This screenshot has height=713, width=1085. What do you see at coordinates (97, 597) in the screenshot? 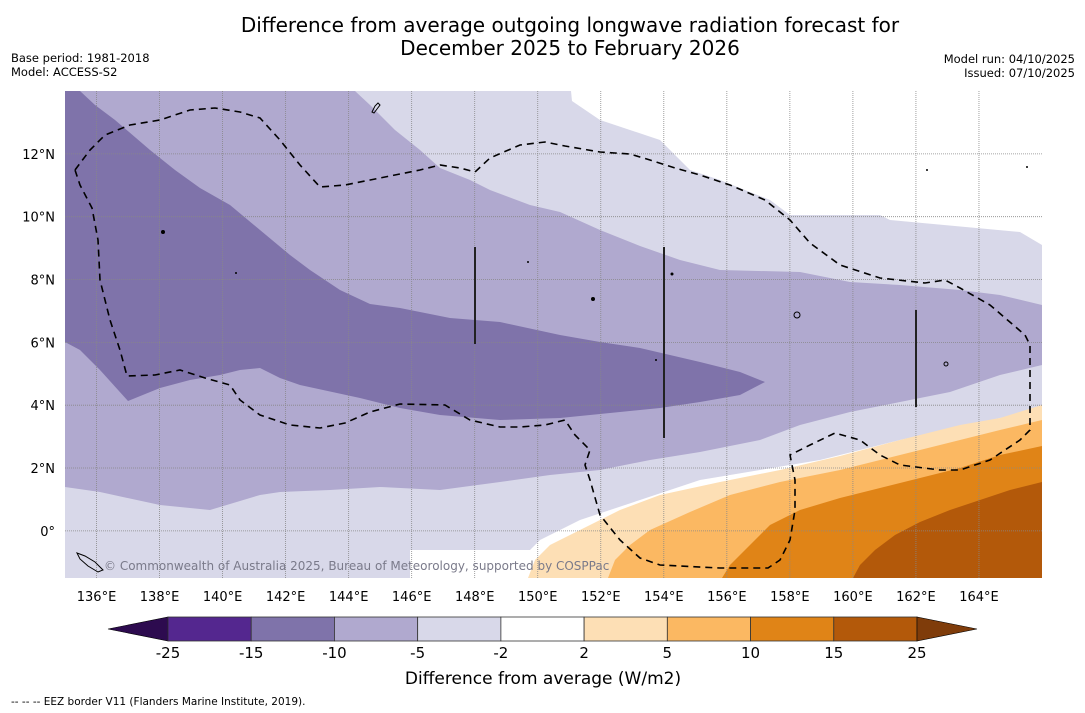
I see `x-tick-label: 136°E` at bounding box center [97, 597].